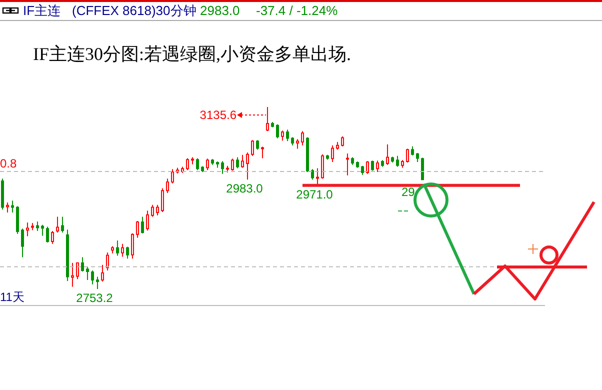 Image resolution: width=602 pixels, height=390 pixels. What do you see at coordinates (12, 297) in the screenshot?
I see `text: 11天` at bounding box center [12, 297].